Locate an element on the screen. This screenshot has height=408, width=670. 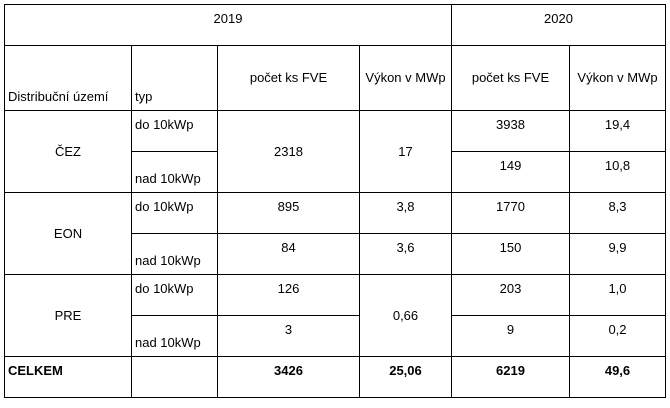
table-row: nad 10kWp 149 10,8 is located at coordinates (335, 172).